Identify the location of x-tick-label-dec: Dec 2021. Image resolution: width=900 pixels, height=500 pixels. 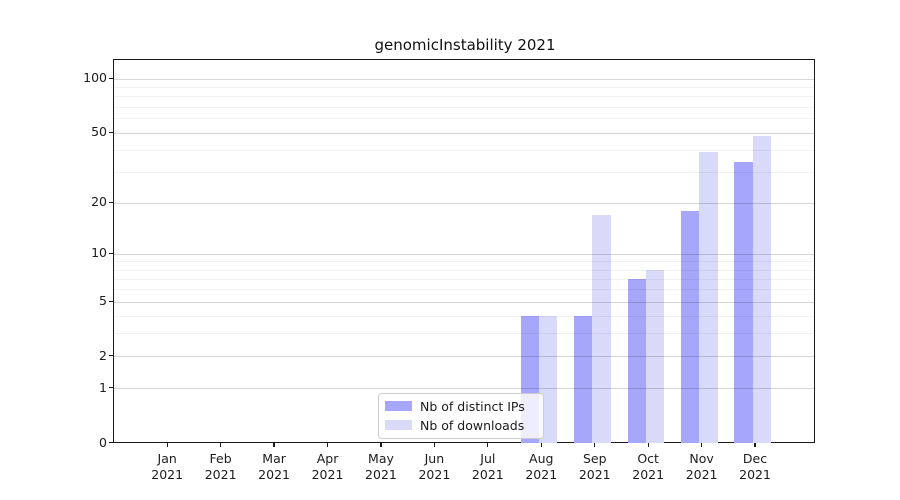
(755, 466).